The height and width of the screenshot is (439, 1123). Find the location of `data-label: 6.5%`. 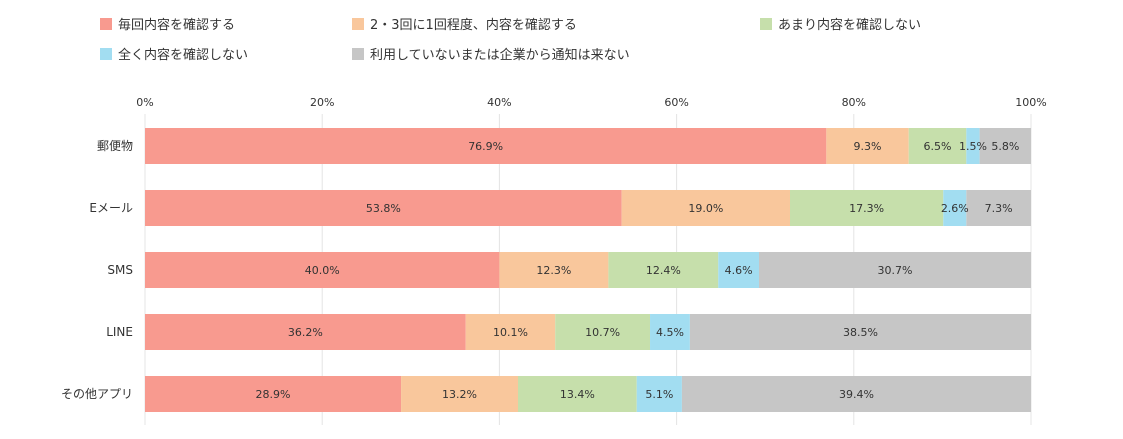

data-label: 6.5% is located at coordinates (938, 146).